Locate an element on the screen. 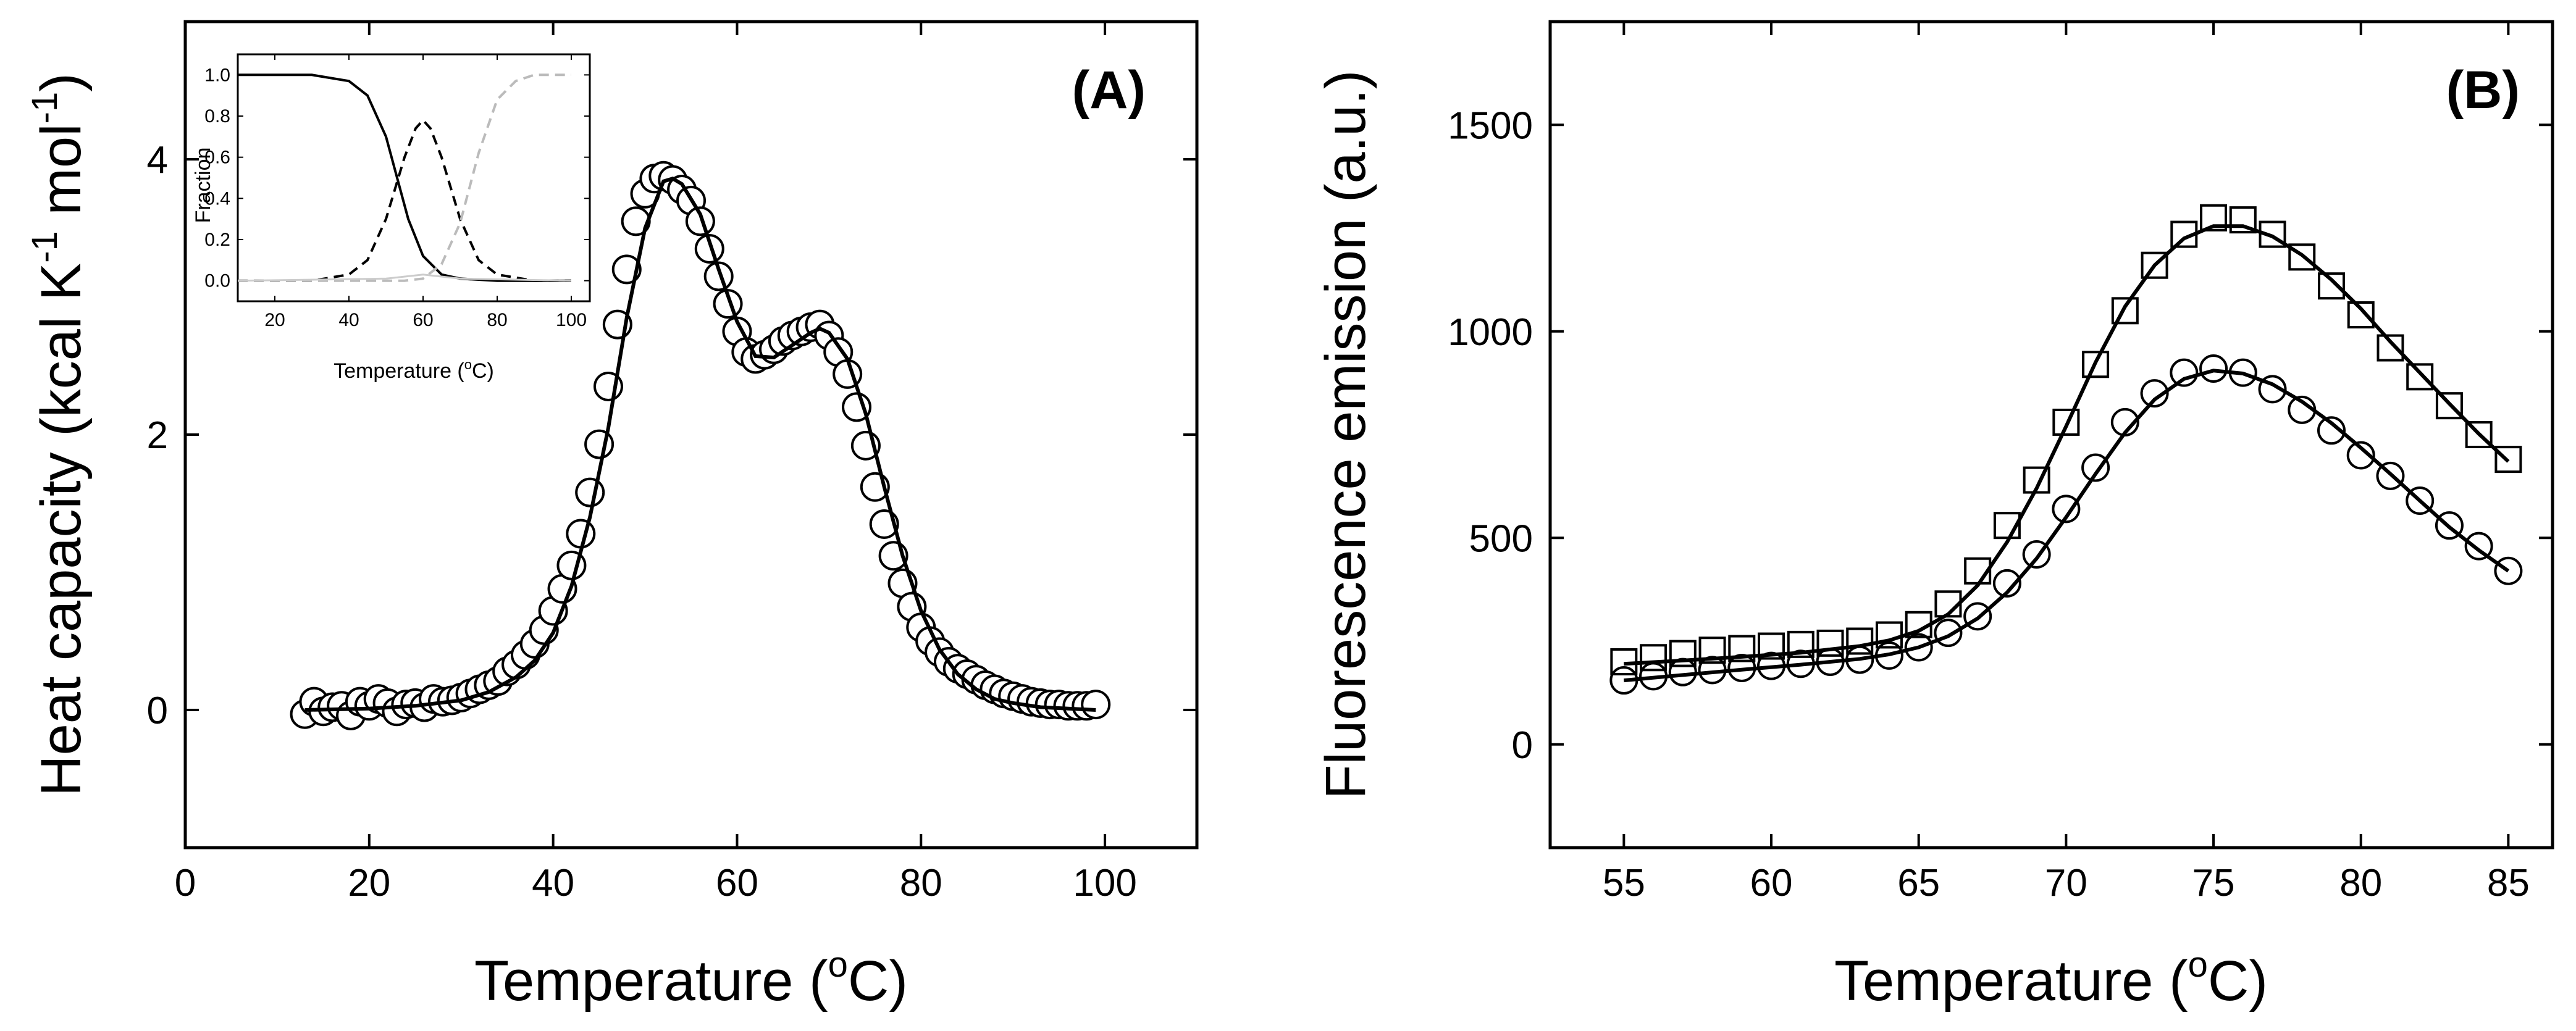 Image resolution: width=2576 pixels, height=1031 pixels. chart-b-x-tick-label: 75 is located at coordinates (2213, 883).